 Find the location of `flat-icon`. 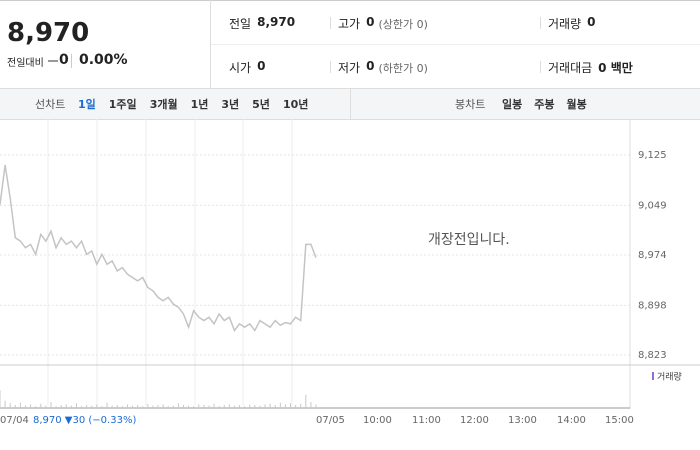

flat-icon is located at coordinates (53, 61).